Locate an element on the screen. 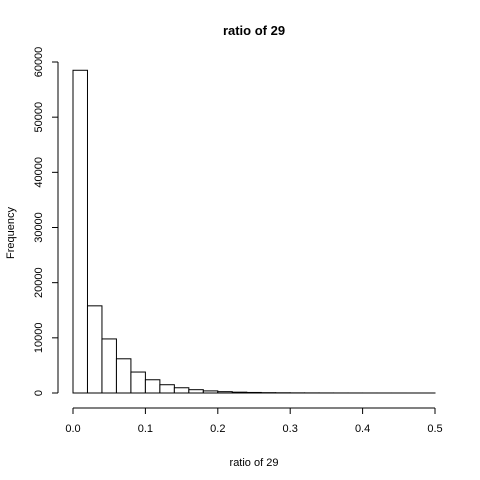 This screenshot has height=480, width=480. y-tick-label: 20000 is located at coordinates (39, 282).